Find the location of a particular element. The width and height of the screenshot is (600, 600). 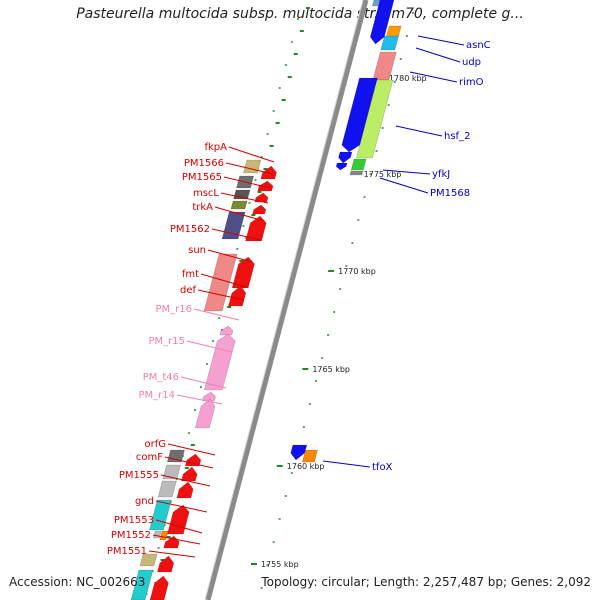

label-leader-orfG is located at coordinates (191, 449).